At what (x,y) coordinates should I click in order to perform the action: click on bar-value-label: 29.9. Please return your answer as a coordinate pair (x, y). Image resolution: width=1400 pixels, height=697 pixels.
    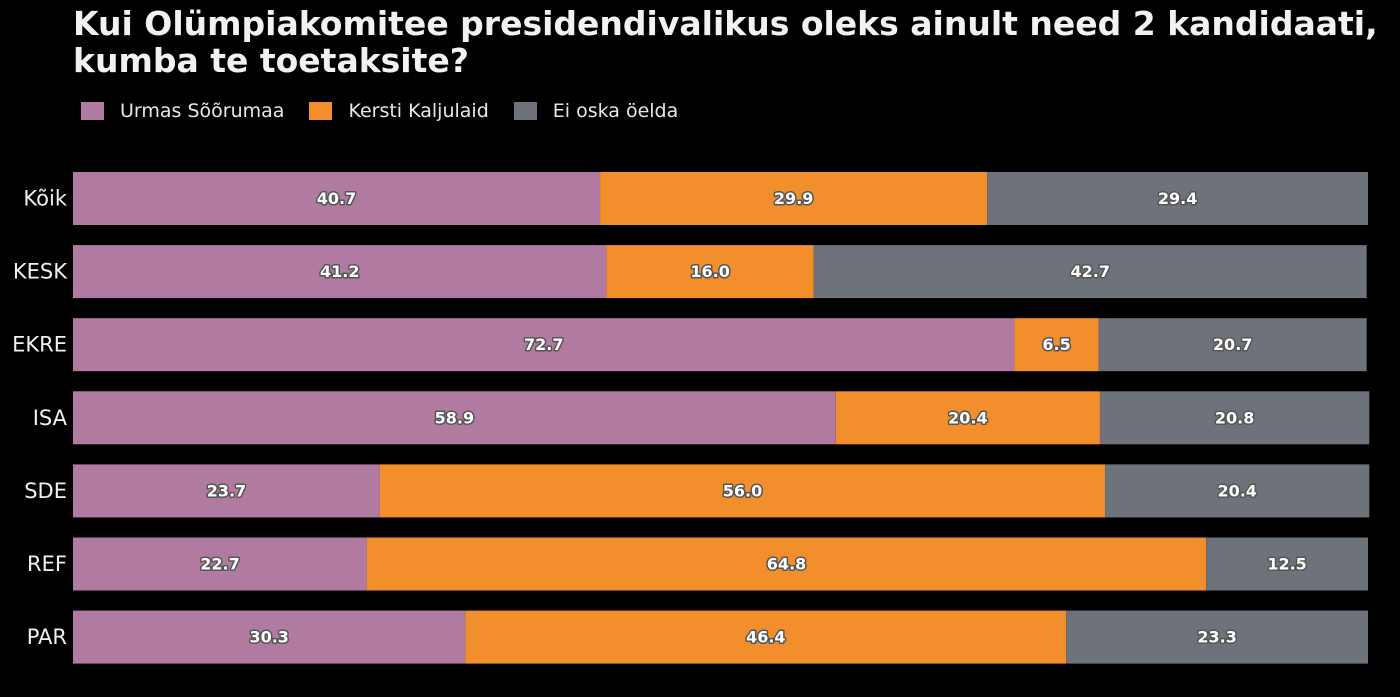
    Looking at the image, I should click on (793, 198).